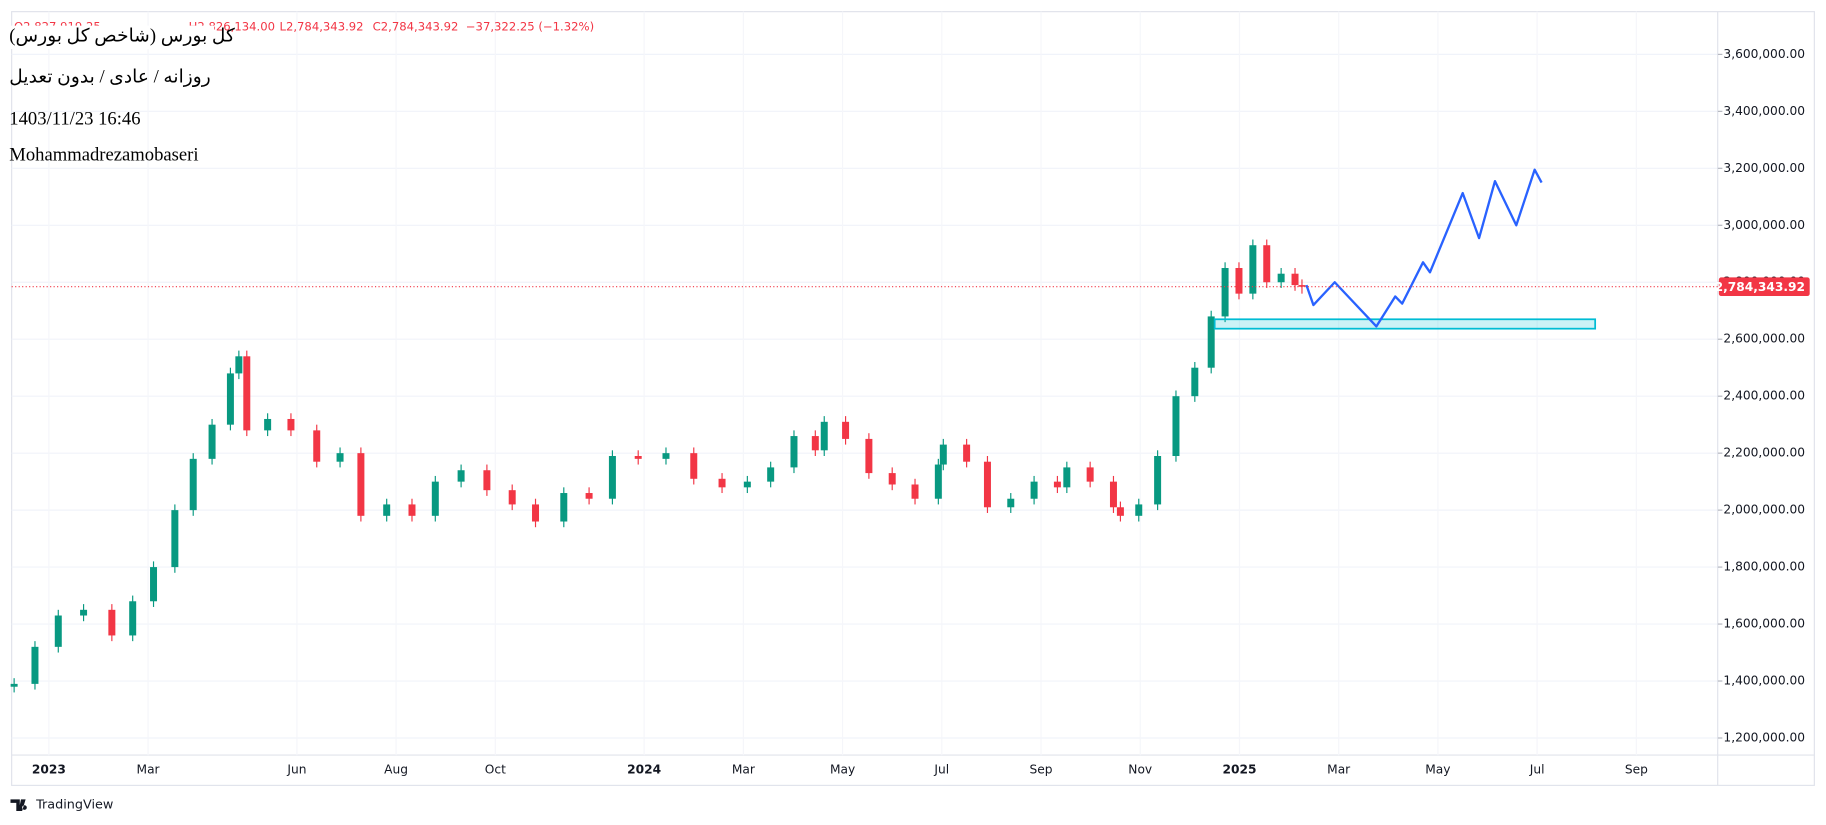 The image size is (1826, 825). Describe the element at coordinates (109, 76) in the screenshot. I see `chart-subtitle: روزانه / عادی / بدون تعدیل` at that location.